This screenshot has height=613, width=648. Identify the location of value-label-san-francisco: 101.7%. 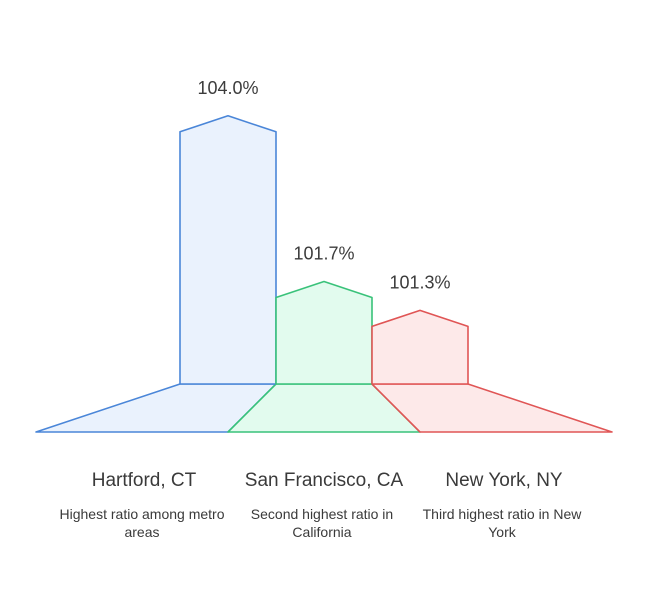
(323, 254).